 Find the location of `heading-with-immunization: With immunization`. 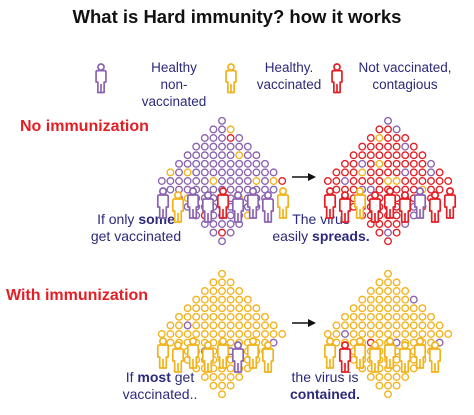

heading-with-immunization: With immunization is located at coordinates (77, 295).